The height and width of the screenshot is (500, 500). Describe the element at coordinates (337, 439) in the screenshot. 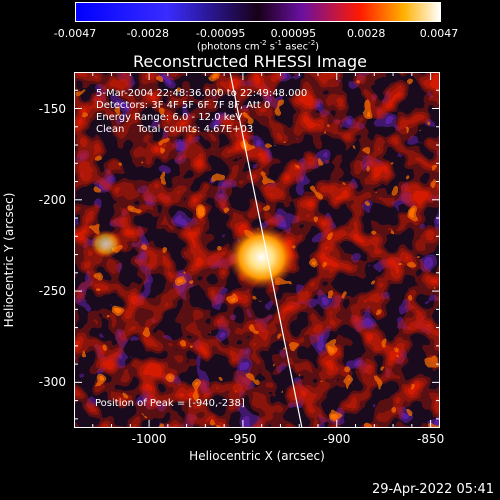

I see `x-tick-label: -900` at that location.